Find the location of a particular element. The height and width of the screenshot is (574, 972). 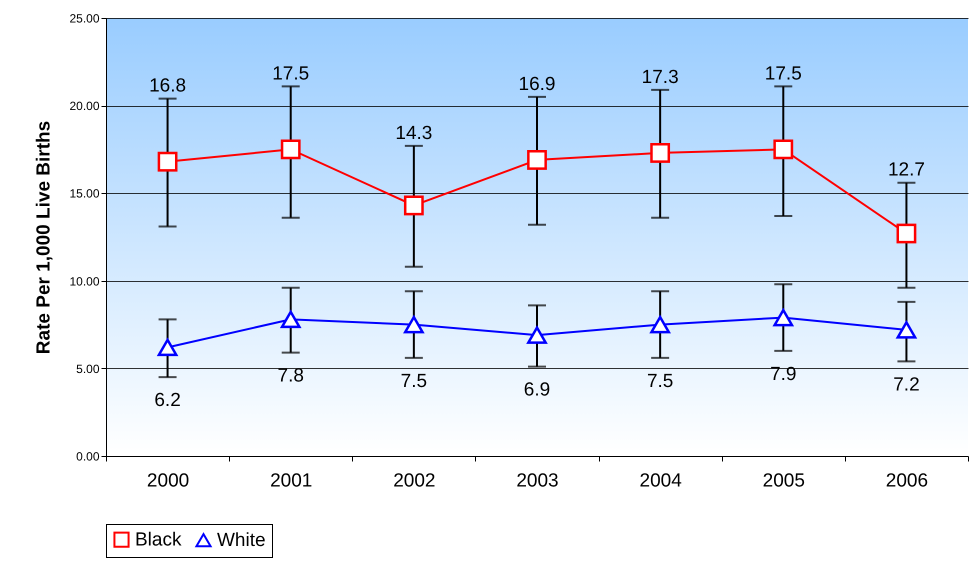

legend-label: Black is located at coordinates (158, 540).